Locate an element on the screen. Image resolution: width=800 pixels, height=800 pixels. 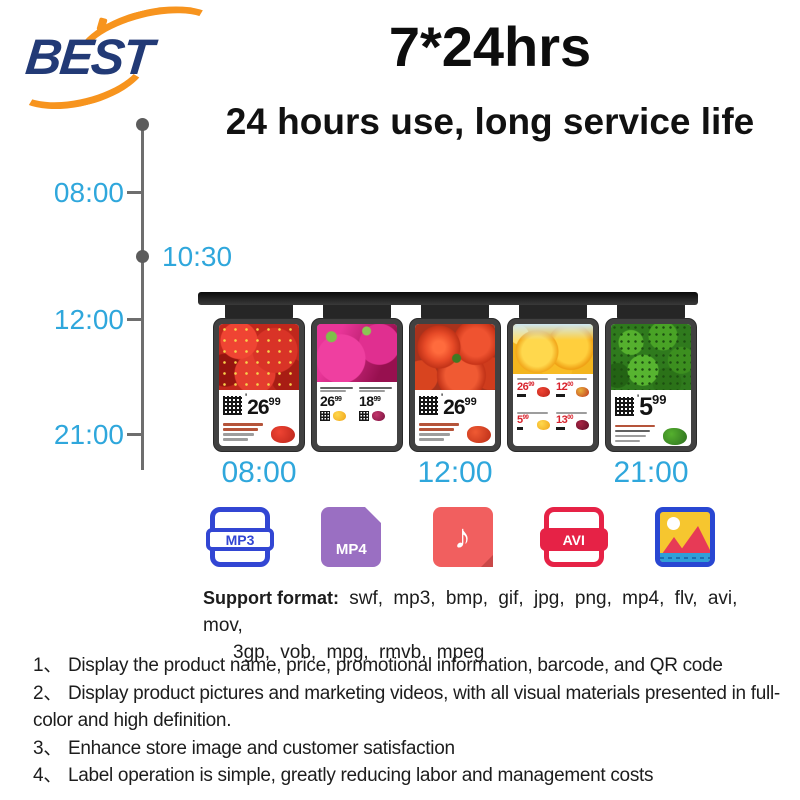
display-screen: '599 is located at coordinates (651, 385).